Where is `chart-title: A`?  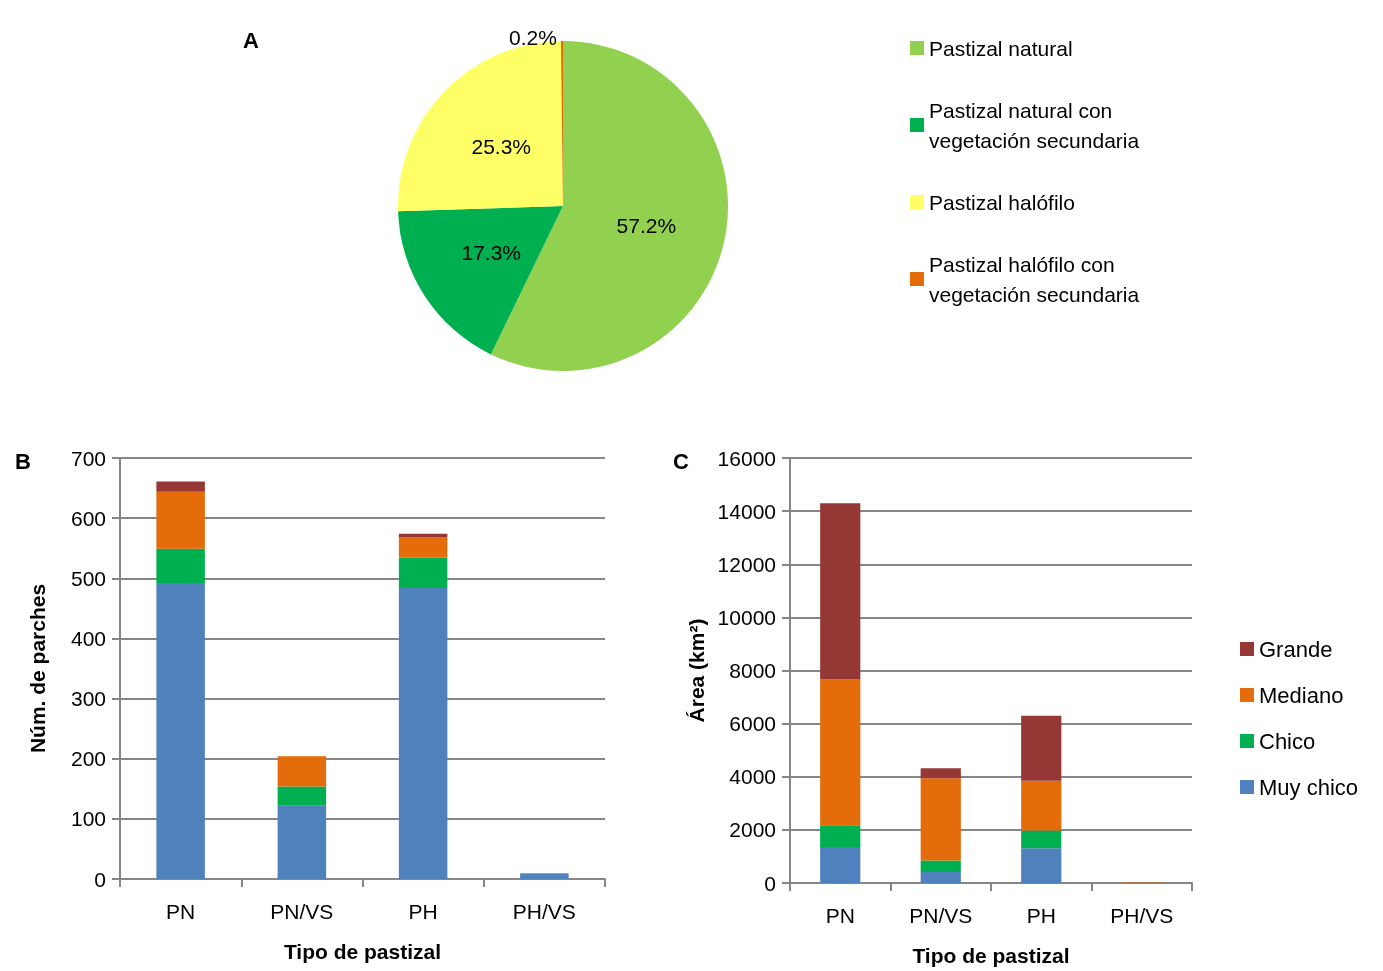
chart-title: A is located at coordinates (251, 40).